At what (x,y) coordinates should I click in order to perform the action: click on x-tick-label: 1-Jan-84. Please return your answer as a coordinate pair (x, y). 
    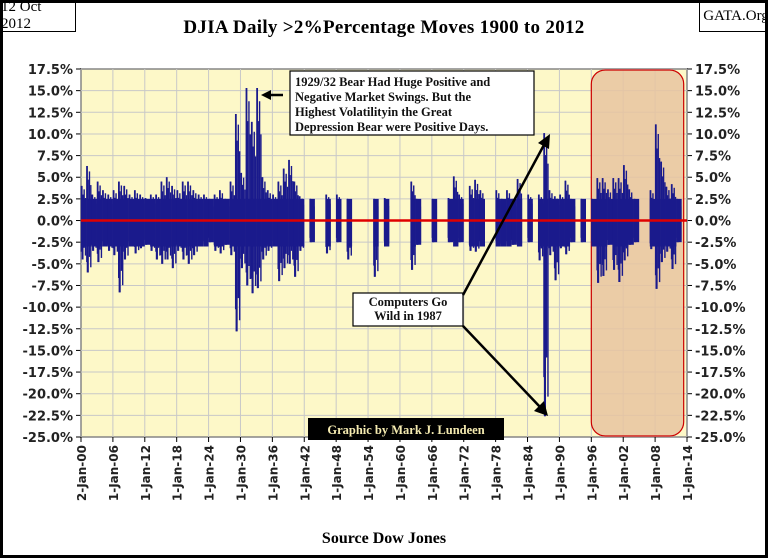
    Looking at the image, I should click on (529, 473).